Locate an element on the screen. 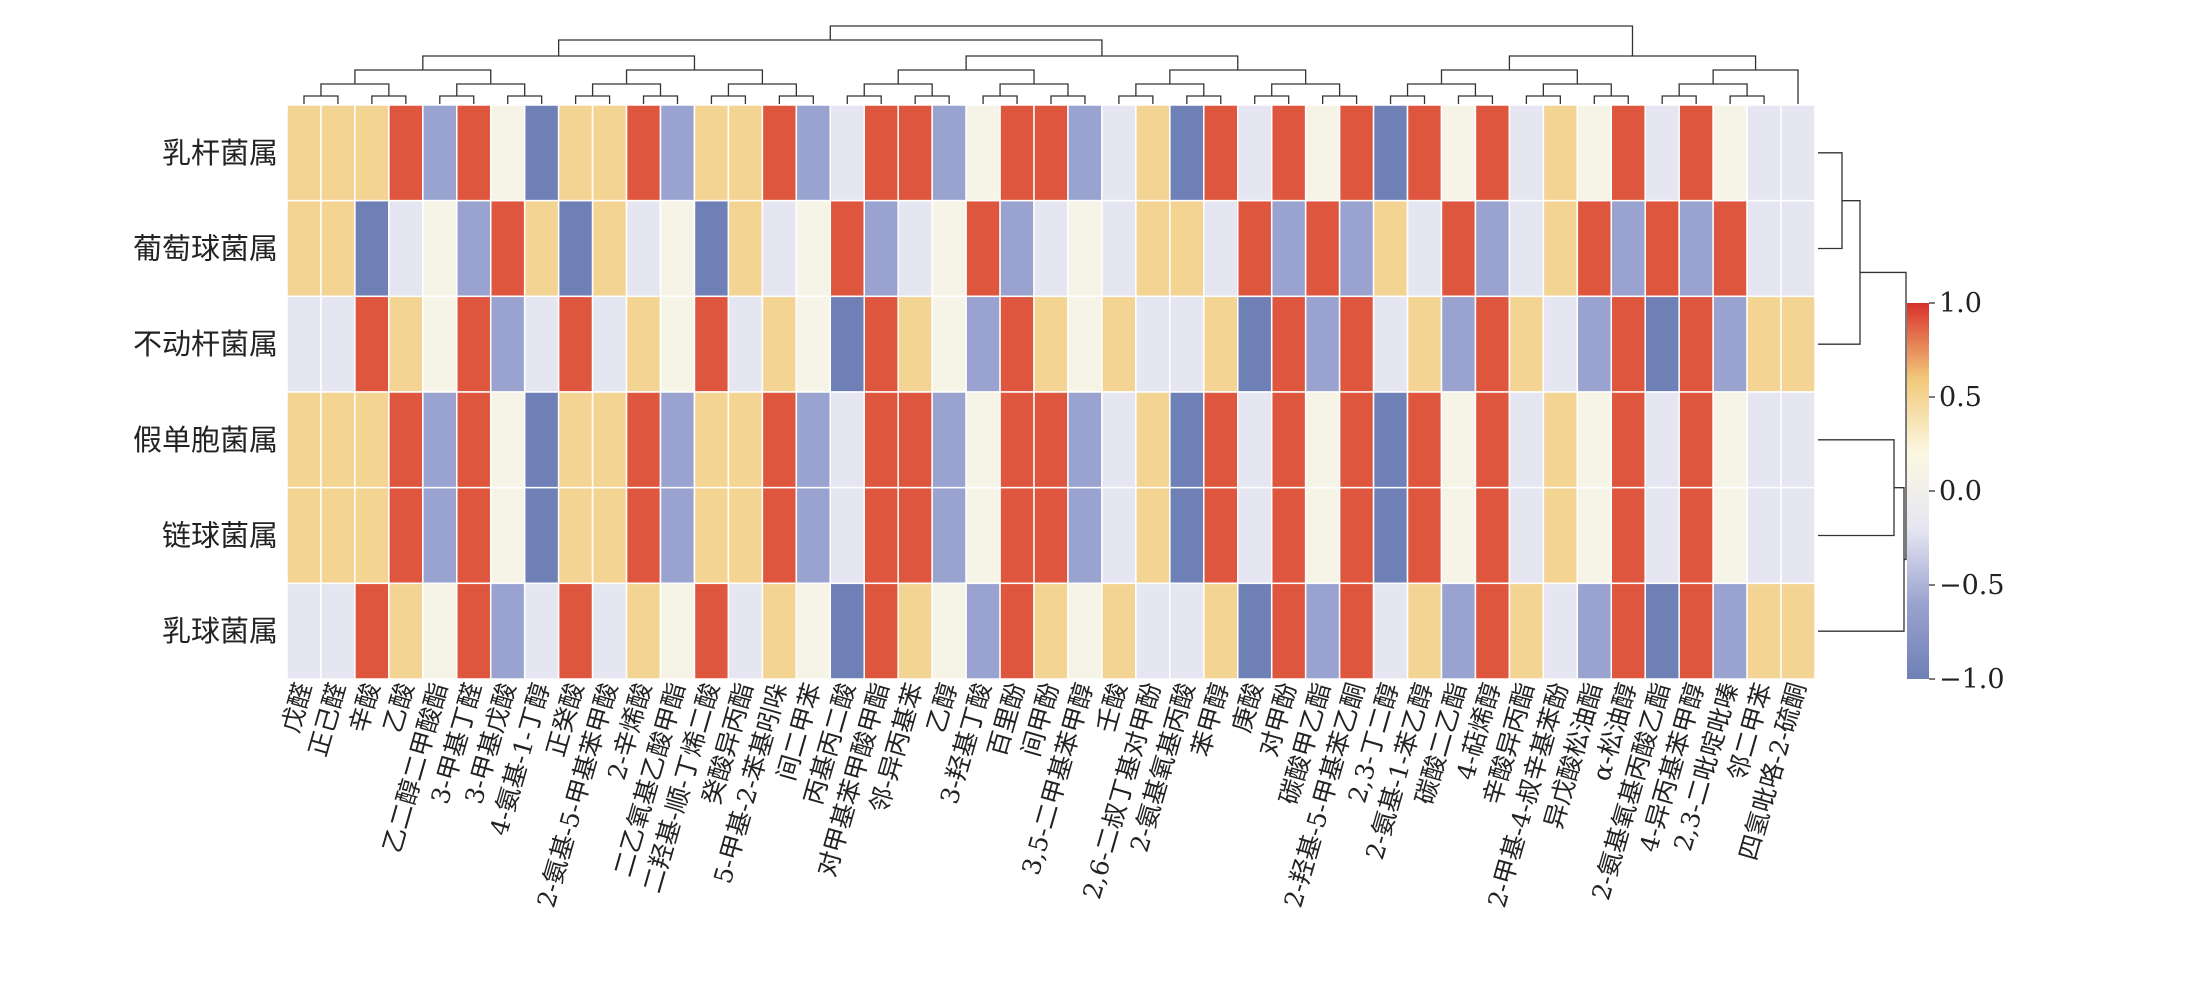 The height and width of the screenshot is (993, 2195). row-label: 葡萄球菌属 is located at coordinates (205, 249).